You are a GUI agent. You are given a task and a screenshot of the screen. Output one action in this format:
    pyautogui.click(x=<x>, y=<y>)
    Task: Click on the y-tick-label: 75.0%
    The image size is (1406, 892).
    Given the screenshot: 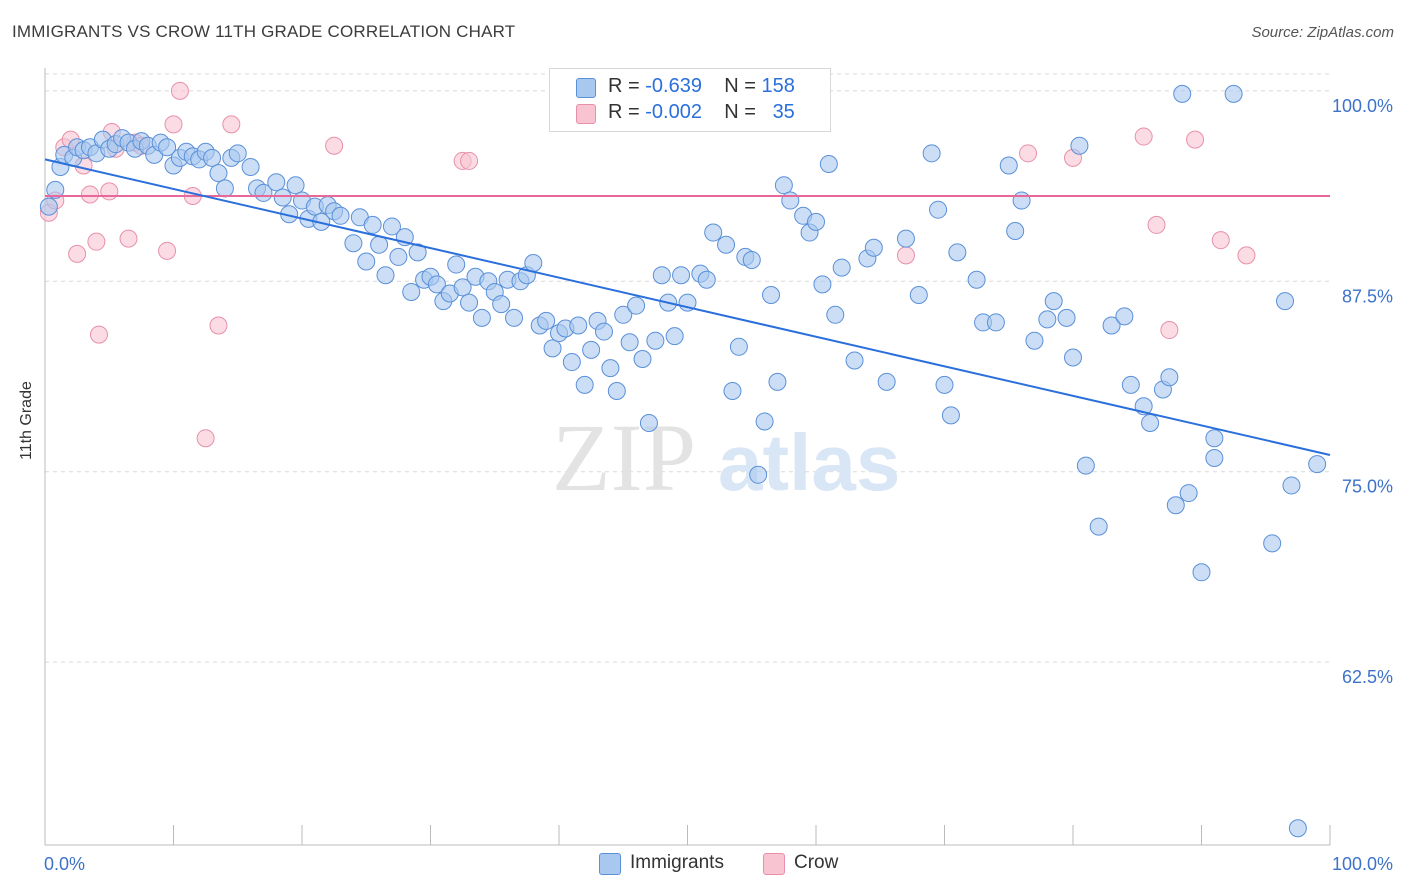 What is the action you would take?
    pyautogui.click(x=1367, y=487)
    